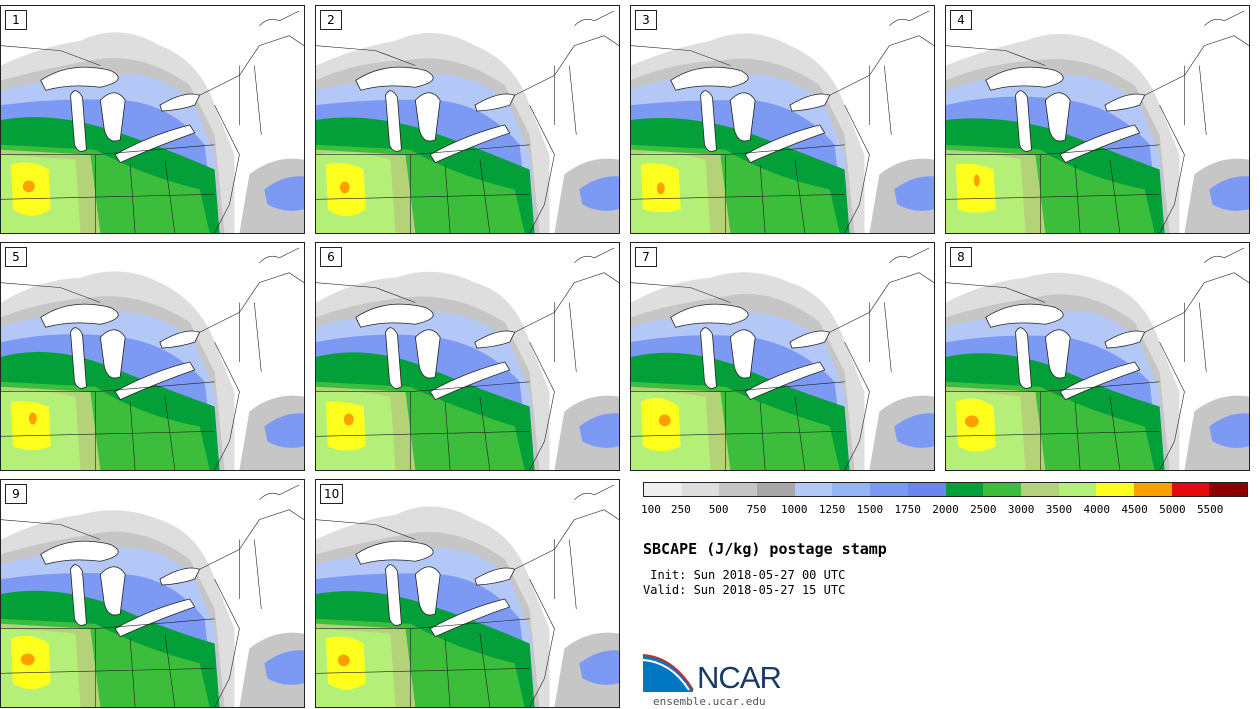  What do you see at coordinates (16, 494) in the screenshot?
I see `member-label: 9` at bounding box center [16, 494].